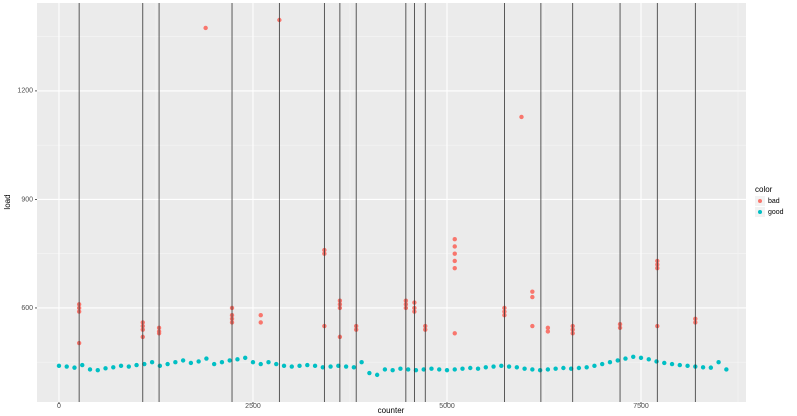  What do you see at coordinates (253, 406) in the screenshot?
I see `x-tick-label: 2500` at bounding box center [253, 406].